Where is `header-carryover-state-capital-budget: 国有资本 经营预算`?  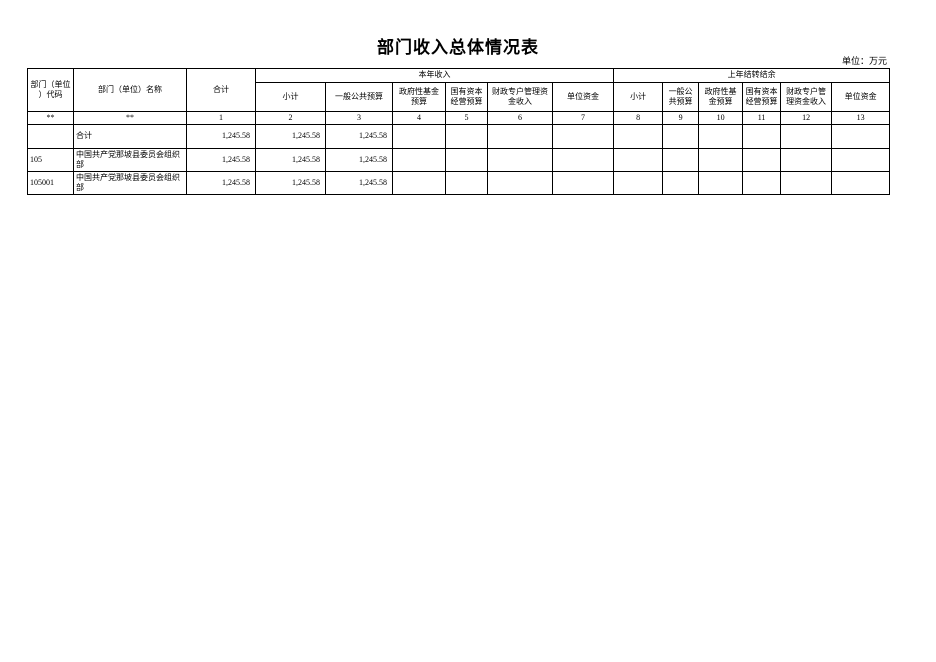
header-carryover-state-capital-budget: 国有资本 经营预算 is located at coordinates (762, 97).